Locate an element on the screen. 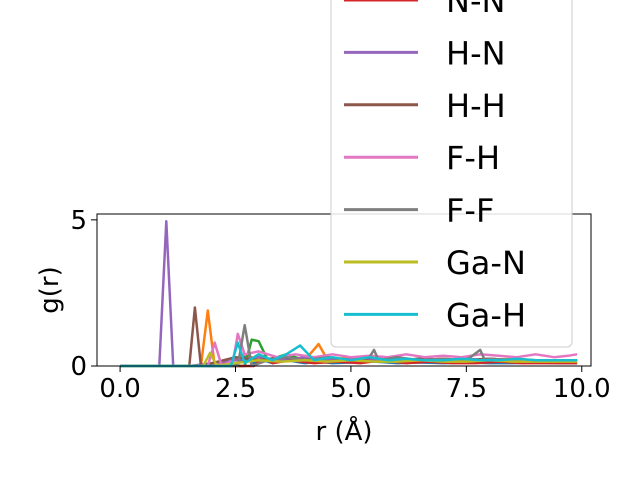 This screenshot has height=480, width=640. y-axis-ticks: 05 is located at coordinates (83, 294).